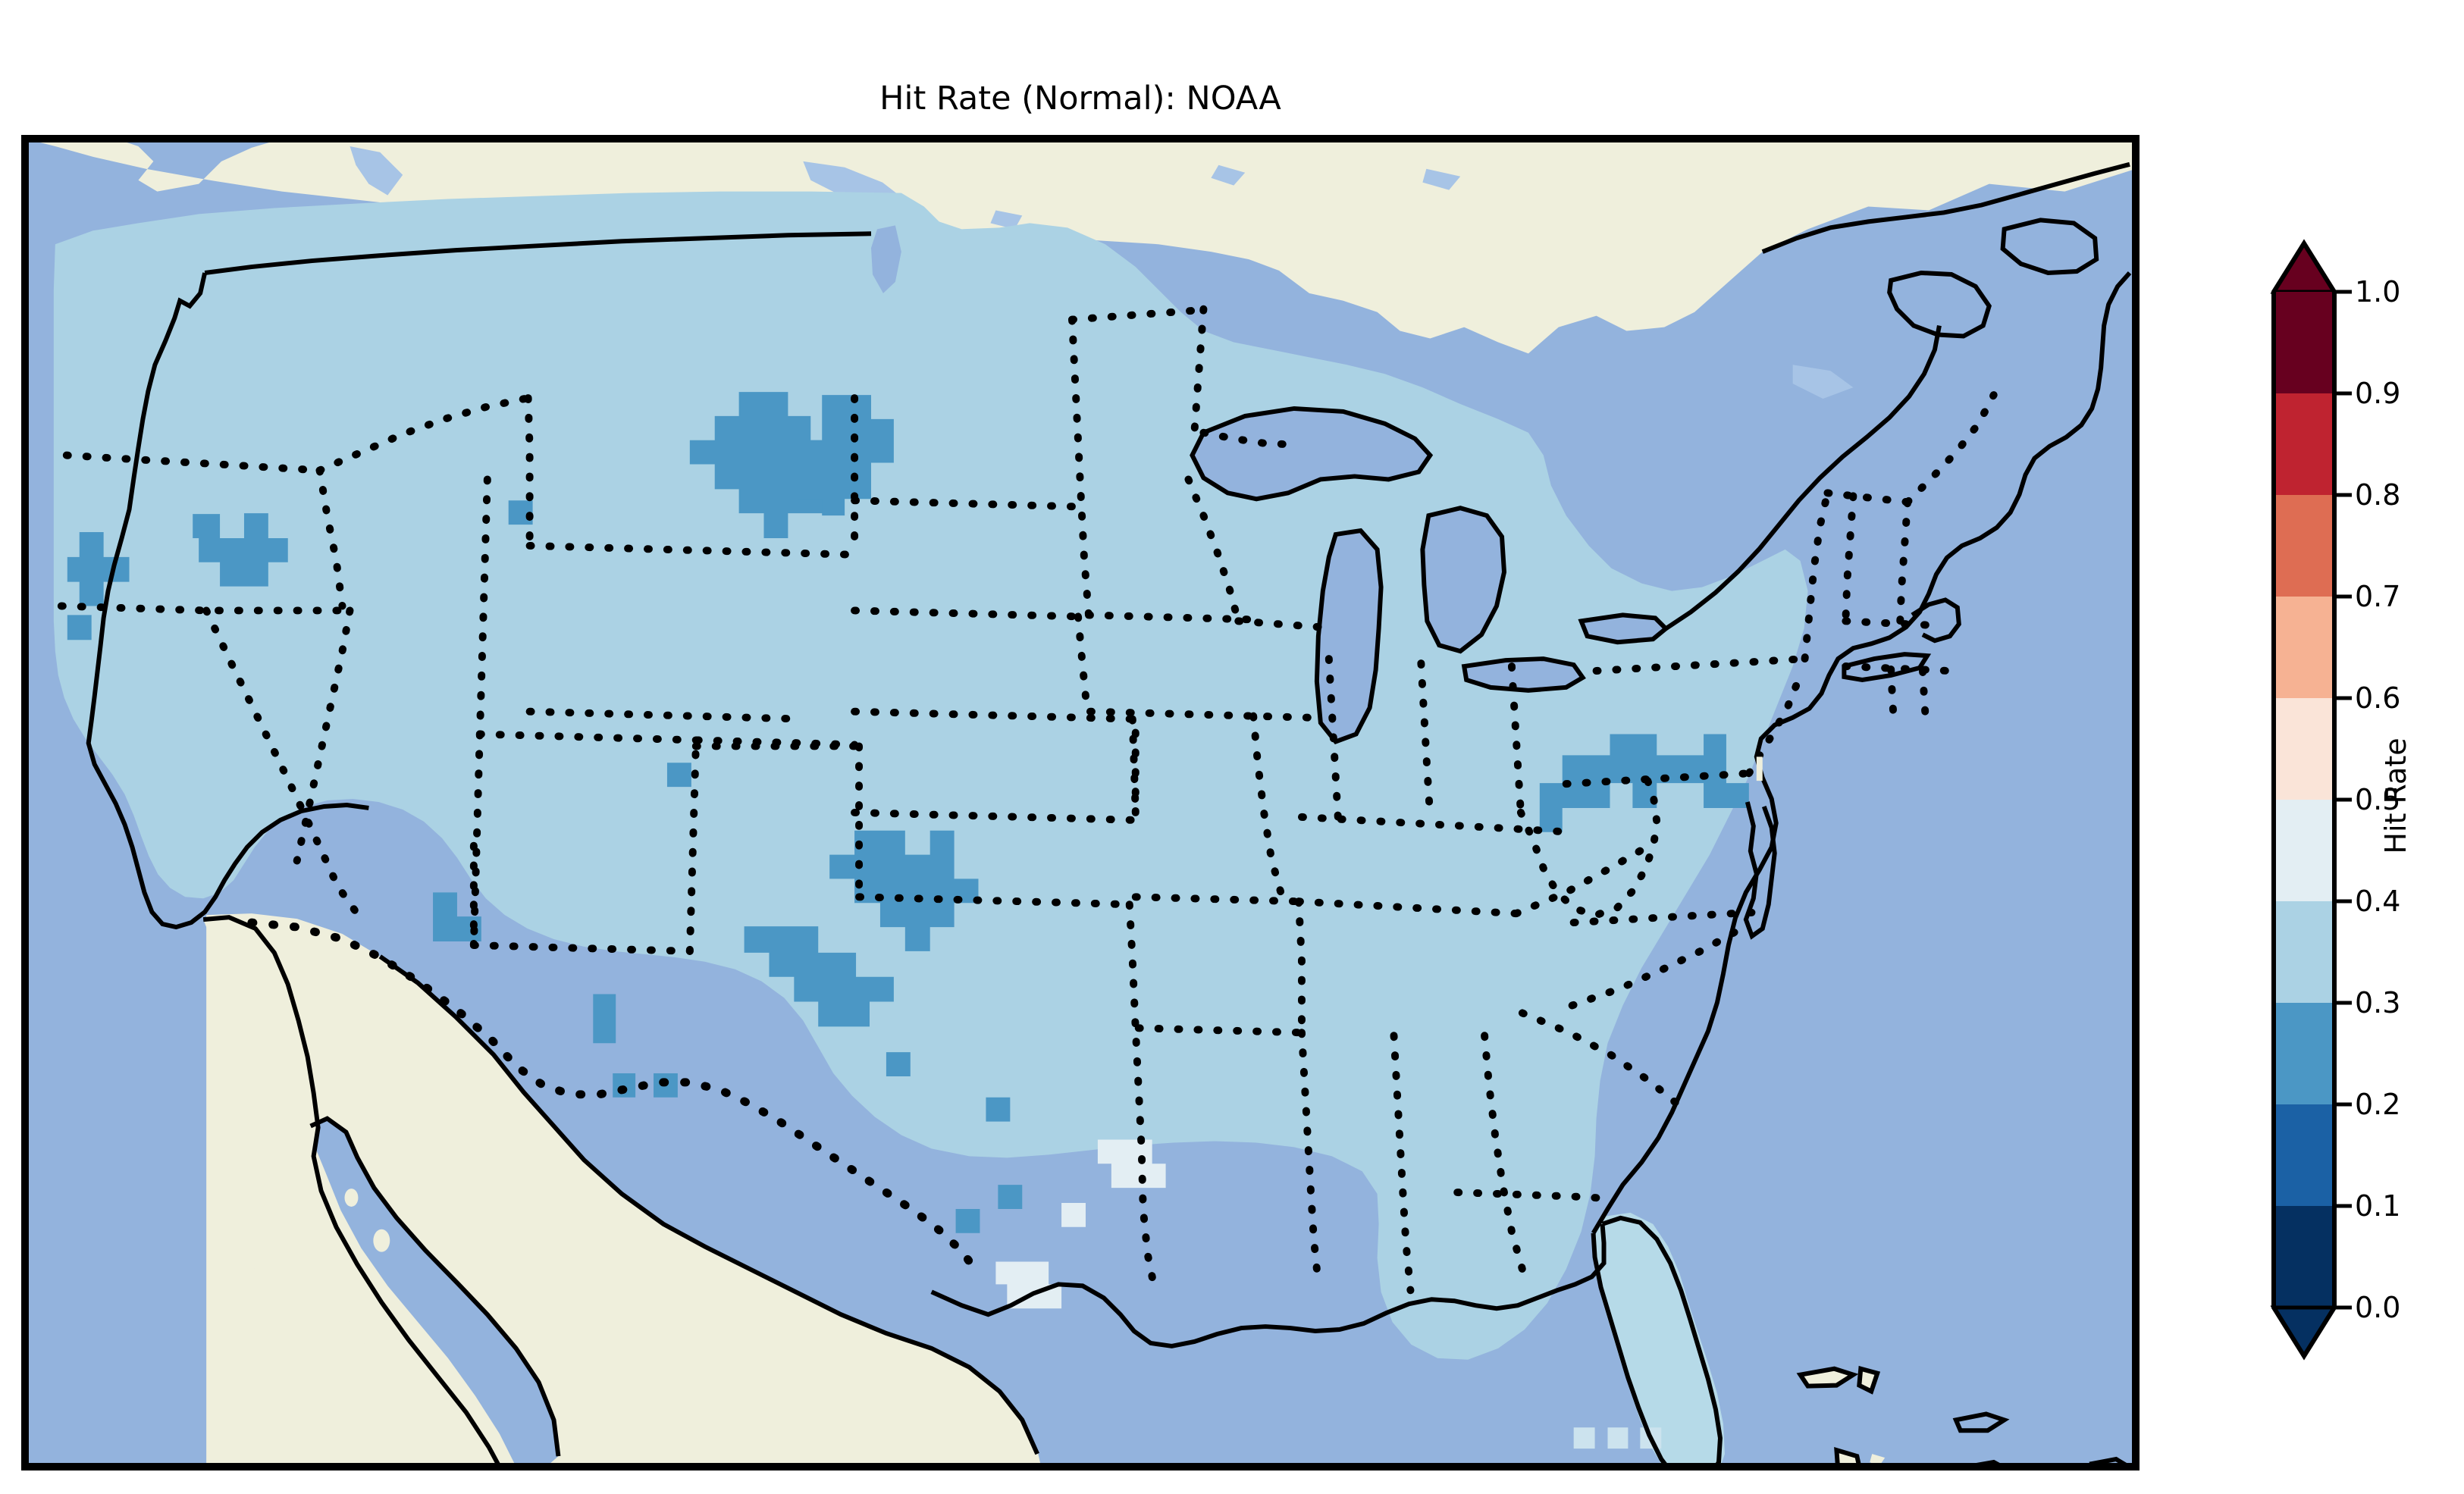 This screenshot has height=1494, width=2464. I want to click on coastline-gulf-california-east, so click(709, 1204).